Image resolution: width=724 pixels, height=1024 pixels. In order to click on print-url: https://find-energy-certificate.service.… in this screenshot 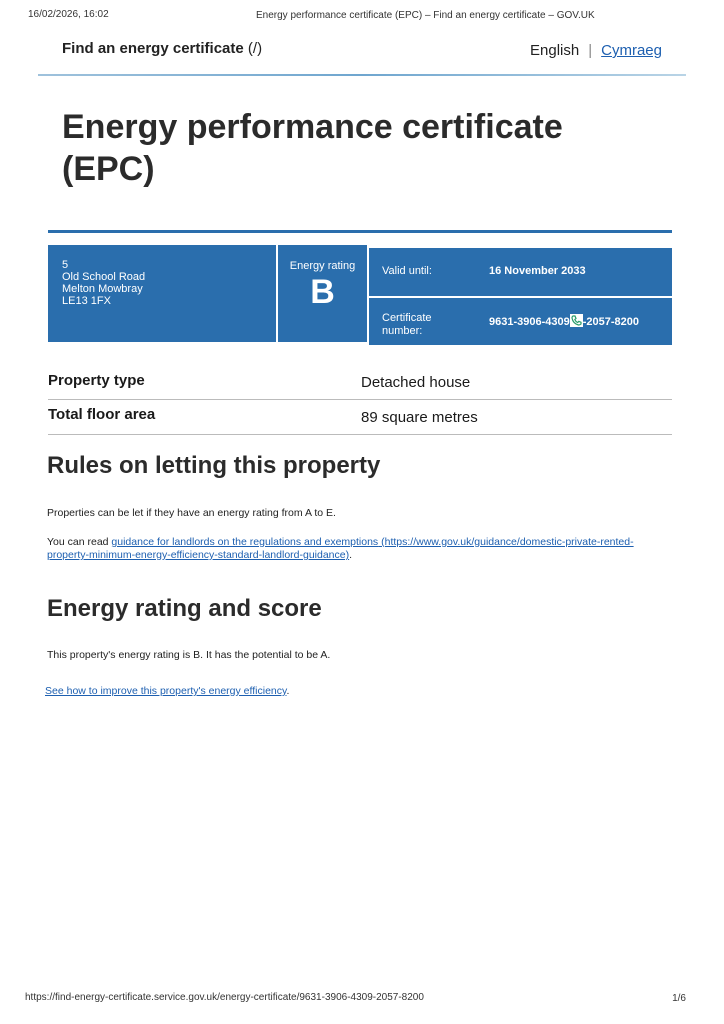, I will do `click(224, 997)`.